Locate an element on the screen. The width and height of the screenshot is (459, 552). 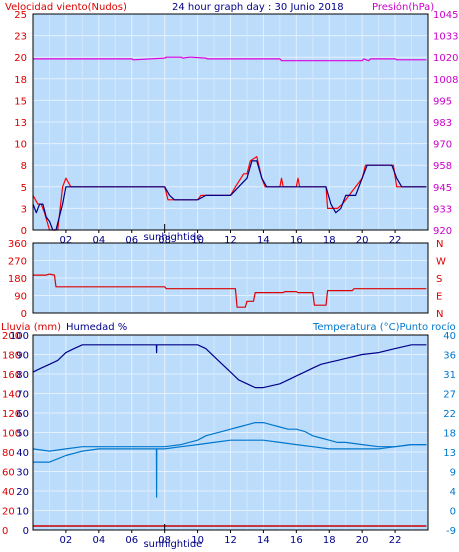
pressure-tick-label: 1045 is located at coordinates (445, 15).